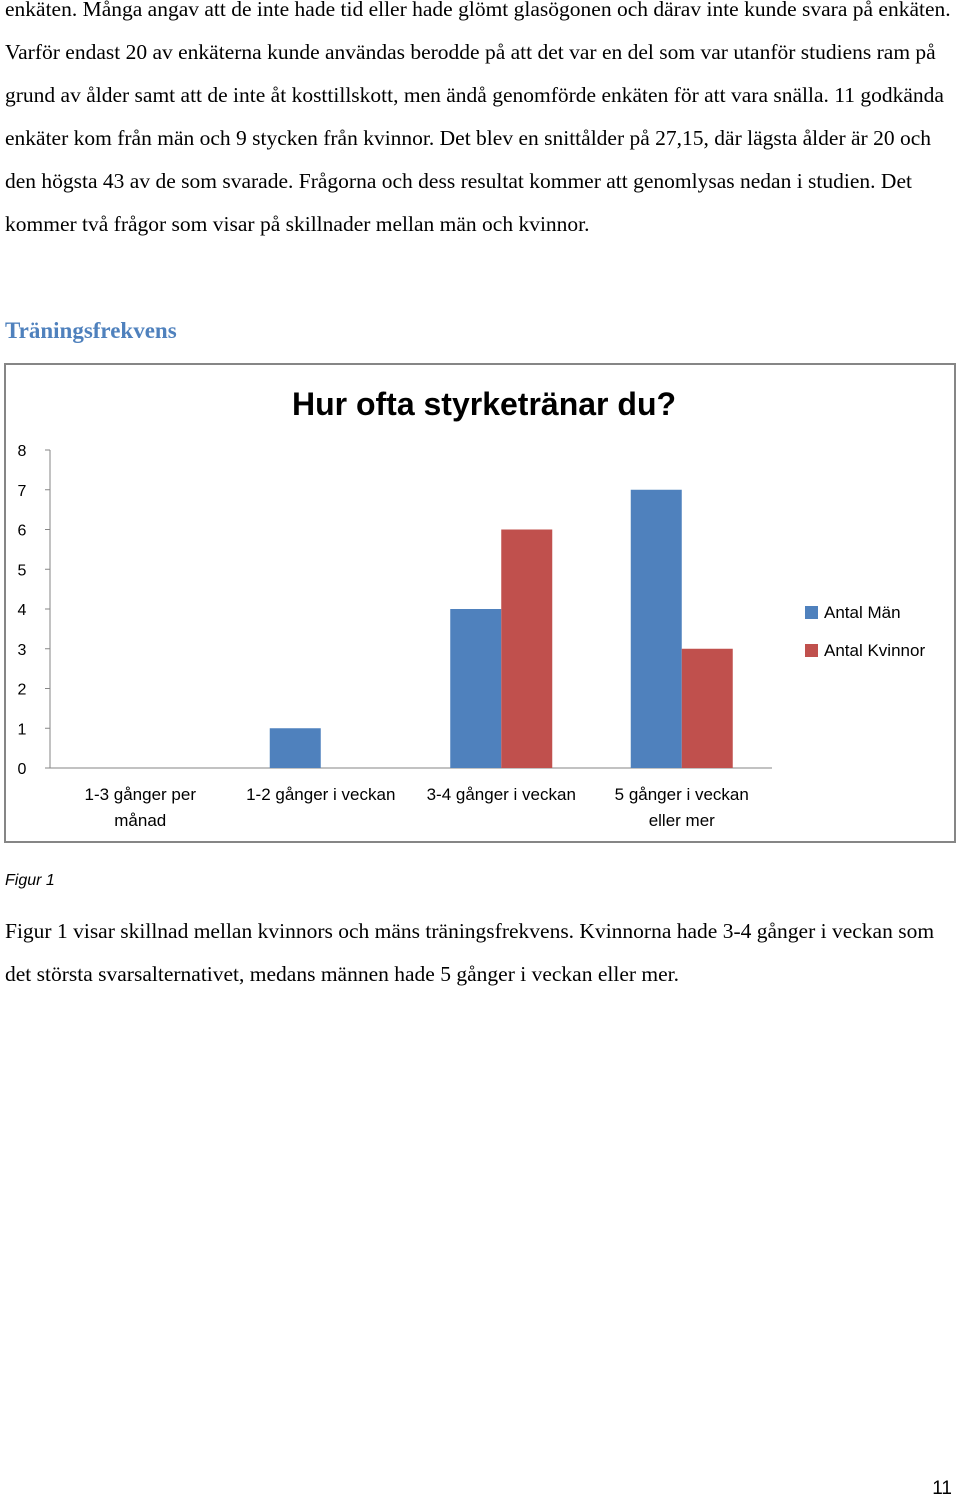 The width and height of the screenshot is (960, 1501). I want to click on x-category-label: 1-2 gånger i veckan, so click(320, 794).